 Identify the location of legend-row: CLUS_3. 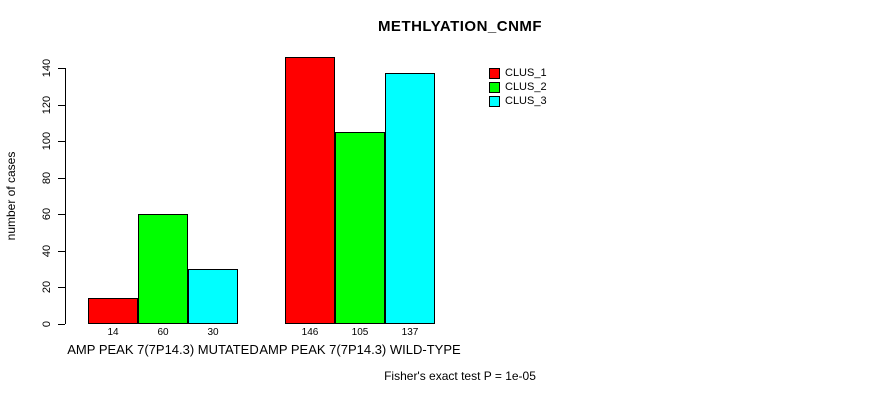
(518, 101).